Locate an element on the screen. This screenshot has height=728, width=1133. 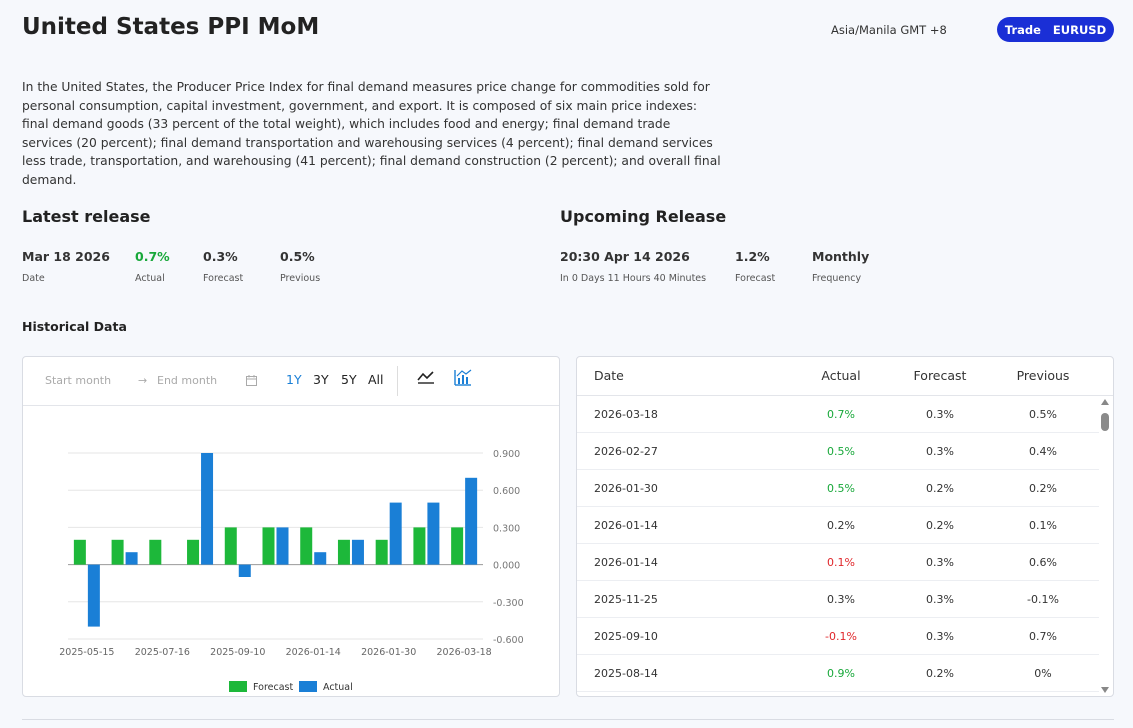
cell-actual: -0.1% is located at coordinates (841, 636).